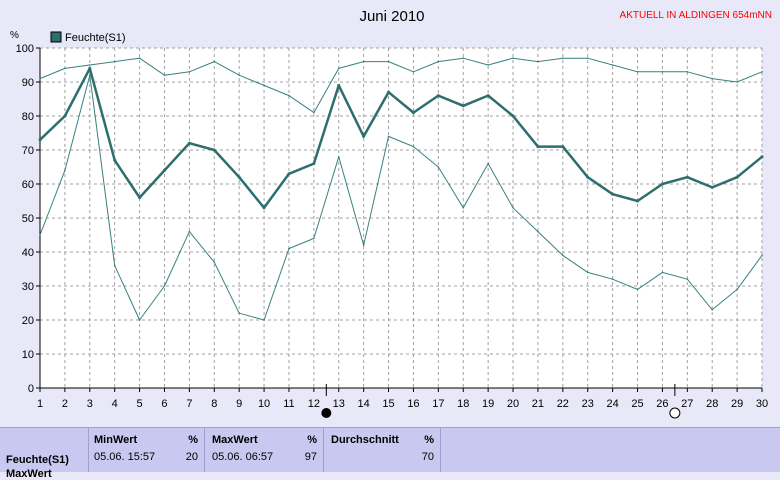 The width and height of the screenshot is (780, 480). I want to click on y-tick-label: 60, so click(28, 185).